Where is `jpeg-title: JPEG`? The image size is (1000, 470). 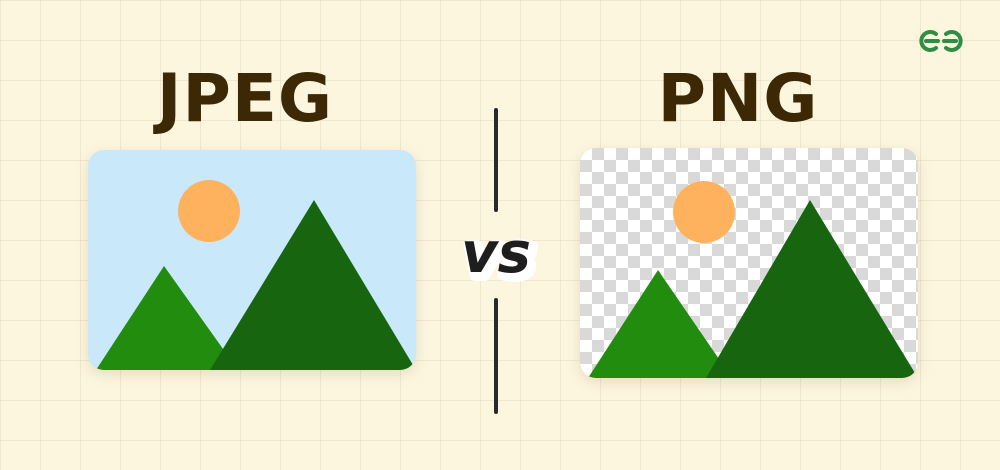 jpeg-title: JPEG is located at coordinates (245, 98).